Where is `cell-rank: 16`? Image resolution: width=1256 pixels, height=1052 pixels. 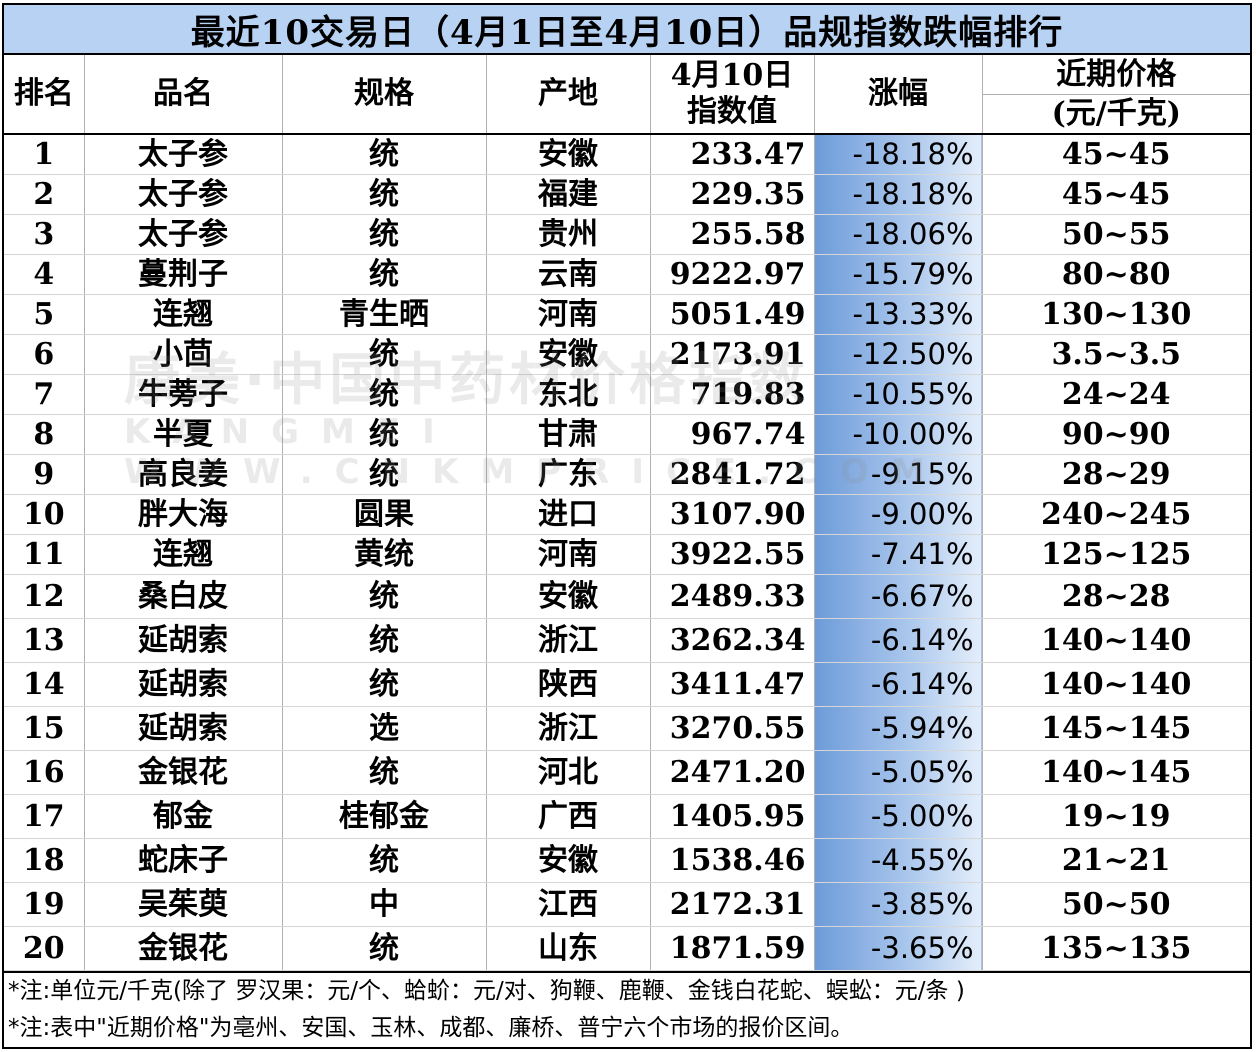 cell-rank: 16 is located at coordinates (44, 772).